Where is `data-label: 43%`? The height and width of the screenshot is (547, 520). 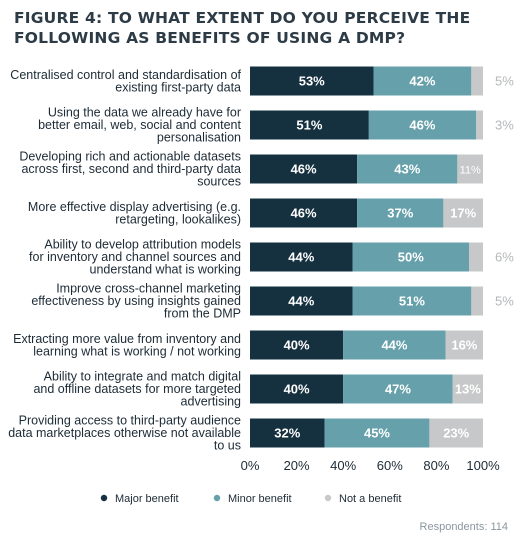
data-label: 43% is located at coordinates (407, 169).